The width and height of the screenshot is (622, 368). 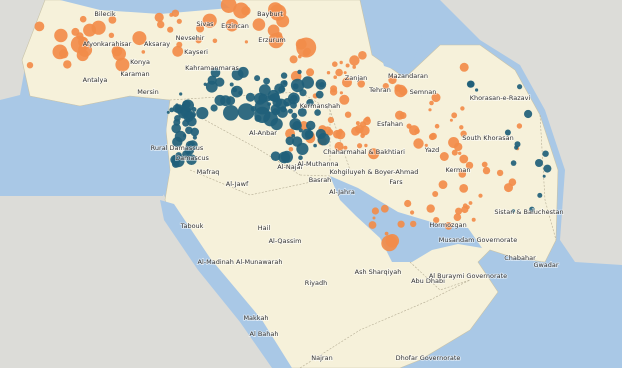 I want to click on place-label: Chaharmahal & Bakhtiari, so click(x=364, y=152).